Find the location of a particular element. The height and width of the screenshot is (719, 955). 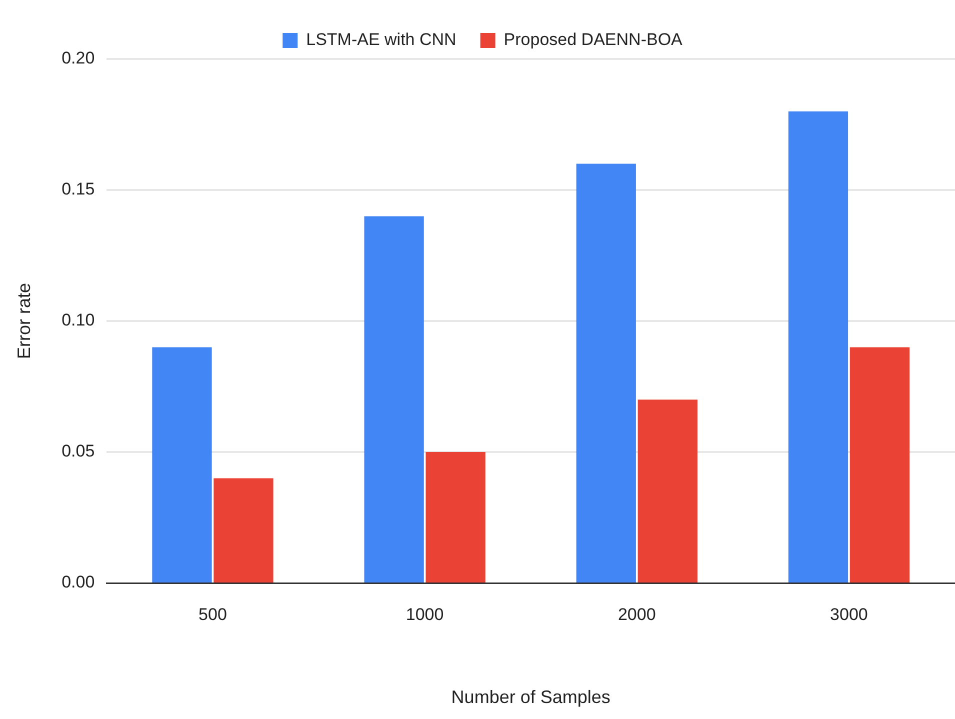

x-tick-label: 500 is located at coordinates (212, 614).